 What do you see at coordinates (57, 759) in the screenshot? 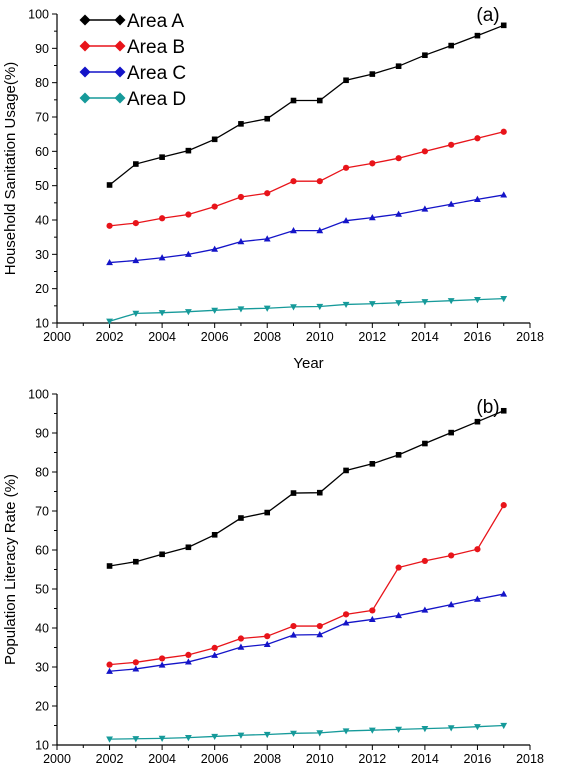
I see `x-tick-label: 2000` at bounding box center [57, 759].